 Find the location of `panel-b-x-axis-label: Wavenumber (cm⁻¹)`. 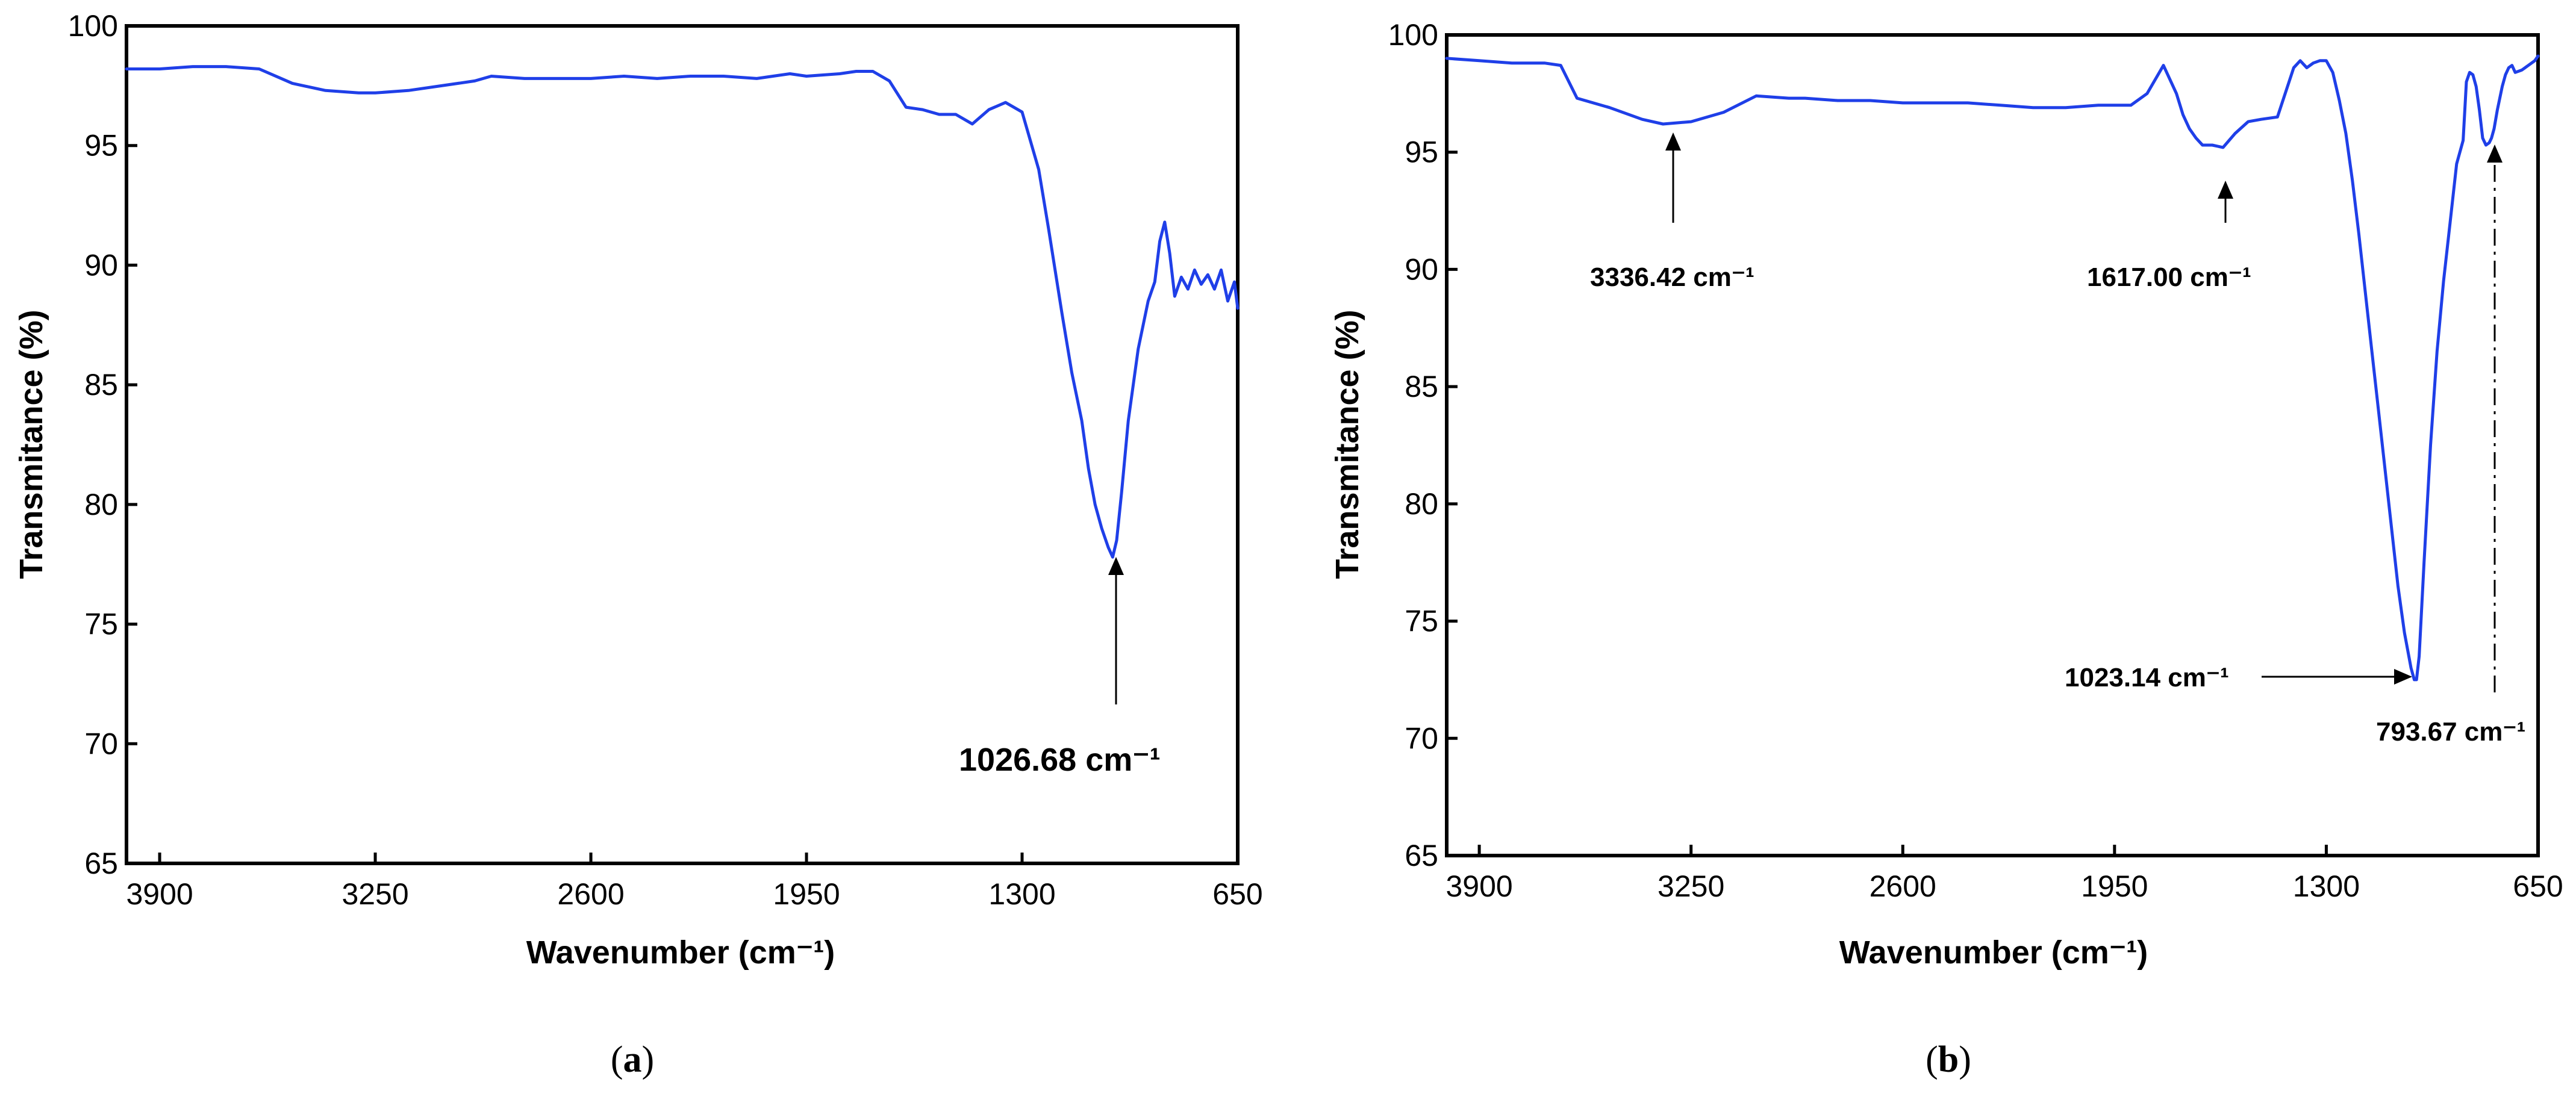

panel-b-x-axis-label: Wavenumber (cm⁻¹) is located at coordinates (1993, 952).